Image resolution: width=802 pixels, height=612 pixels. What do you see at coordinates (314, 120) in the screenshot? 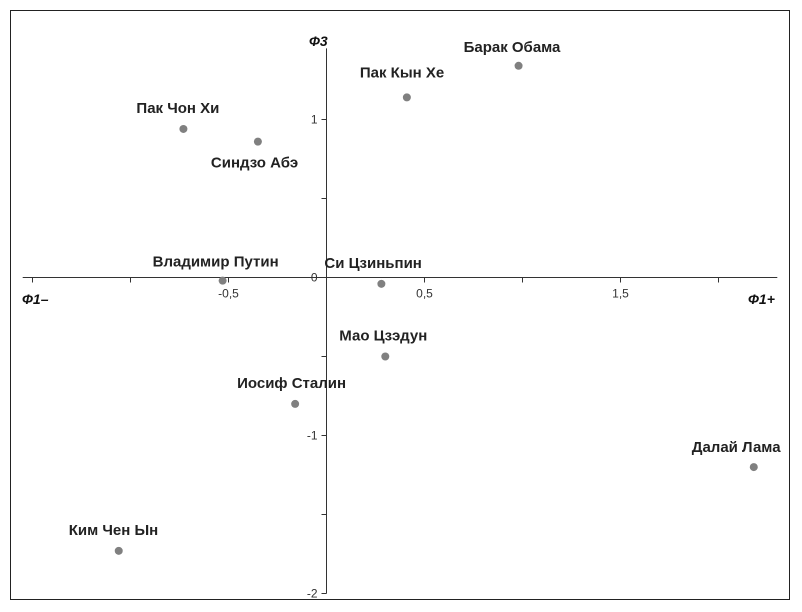
I see `y-tick-label: 1` at bounding box center [314, 120].